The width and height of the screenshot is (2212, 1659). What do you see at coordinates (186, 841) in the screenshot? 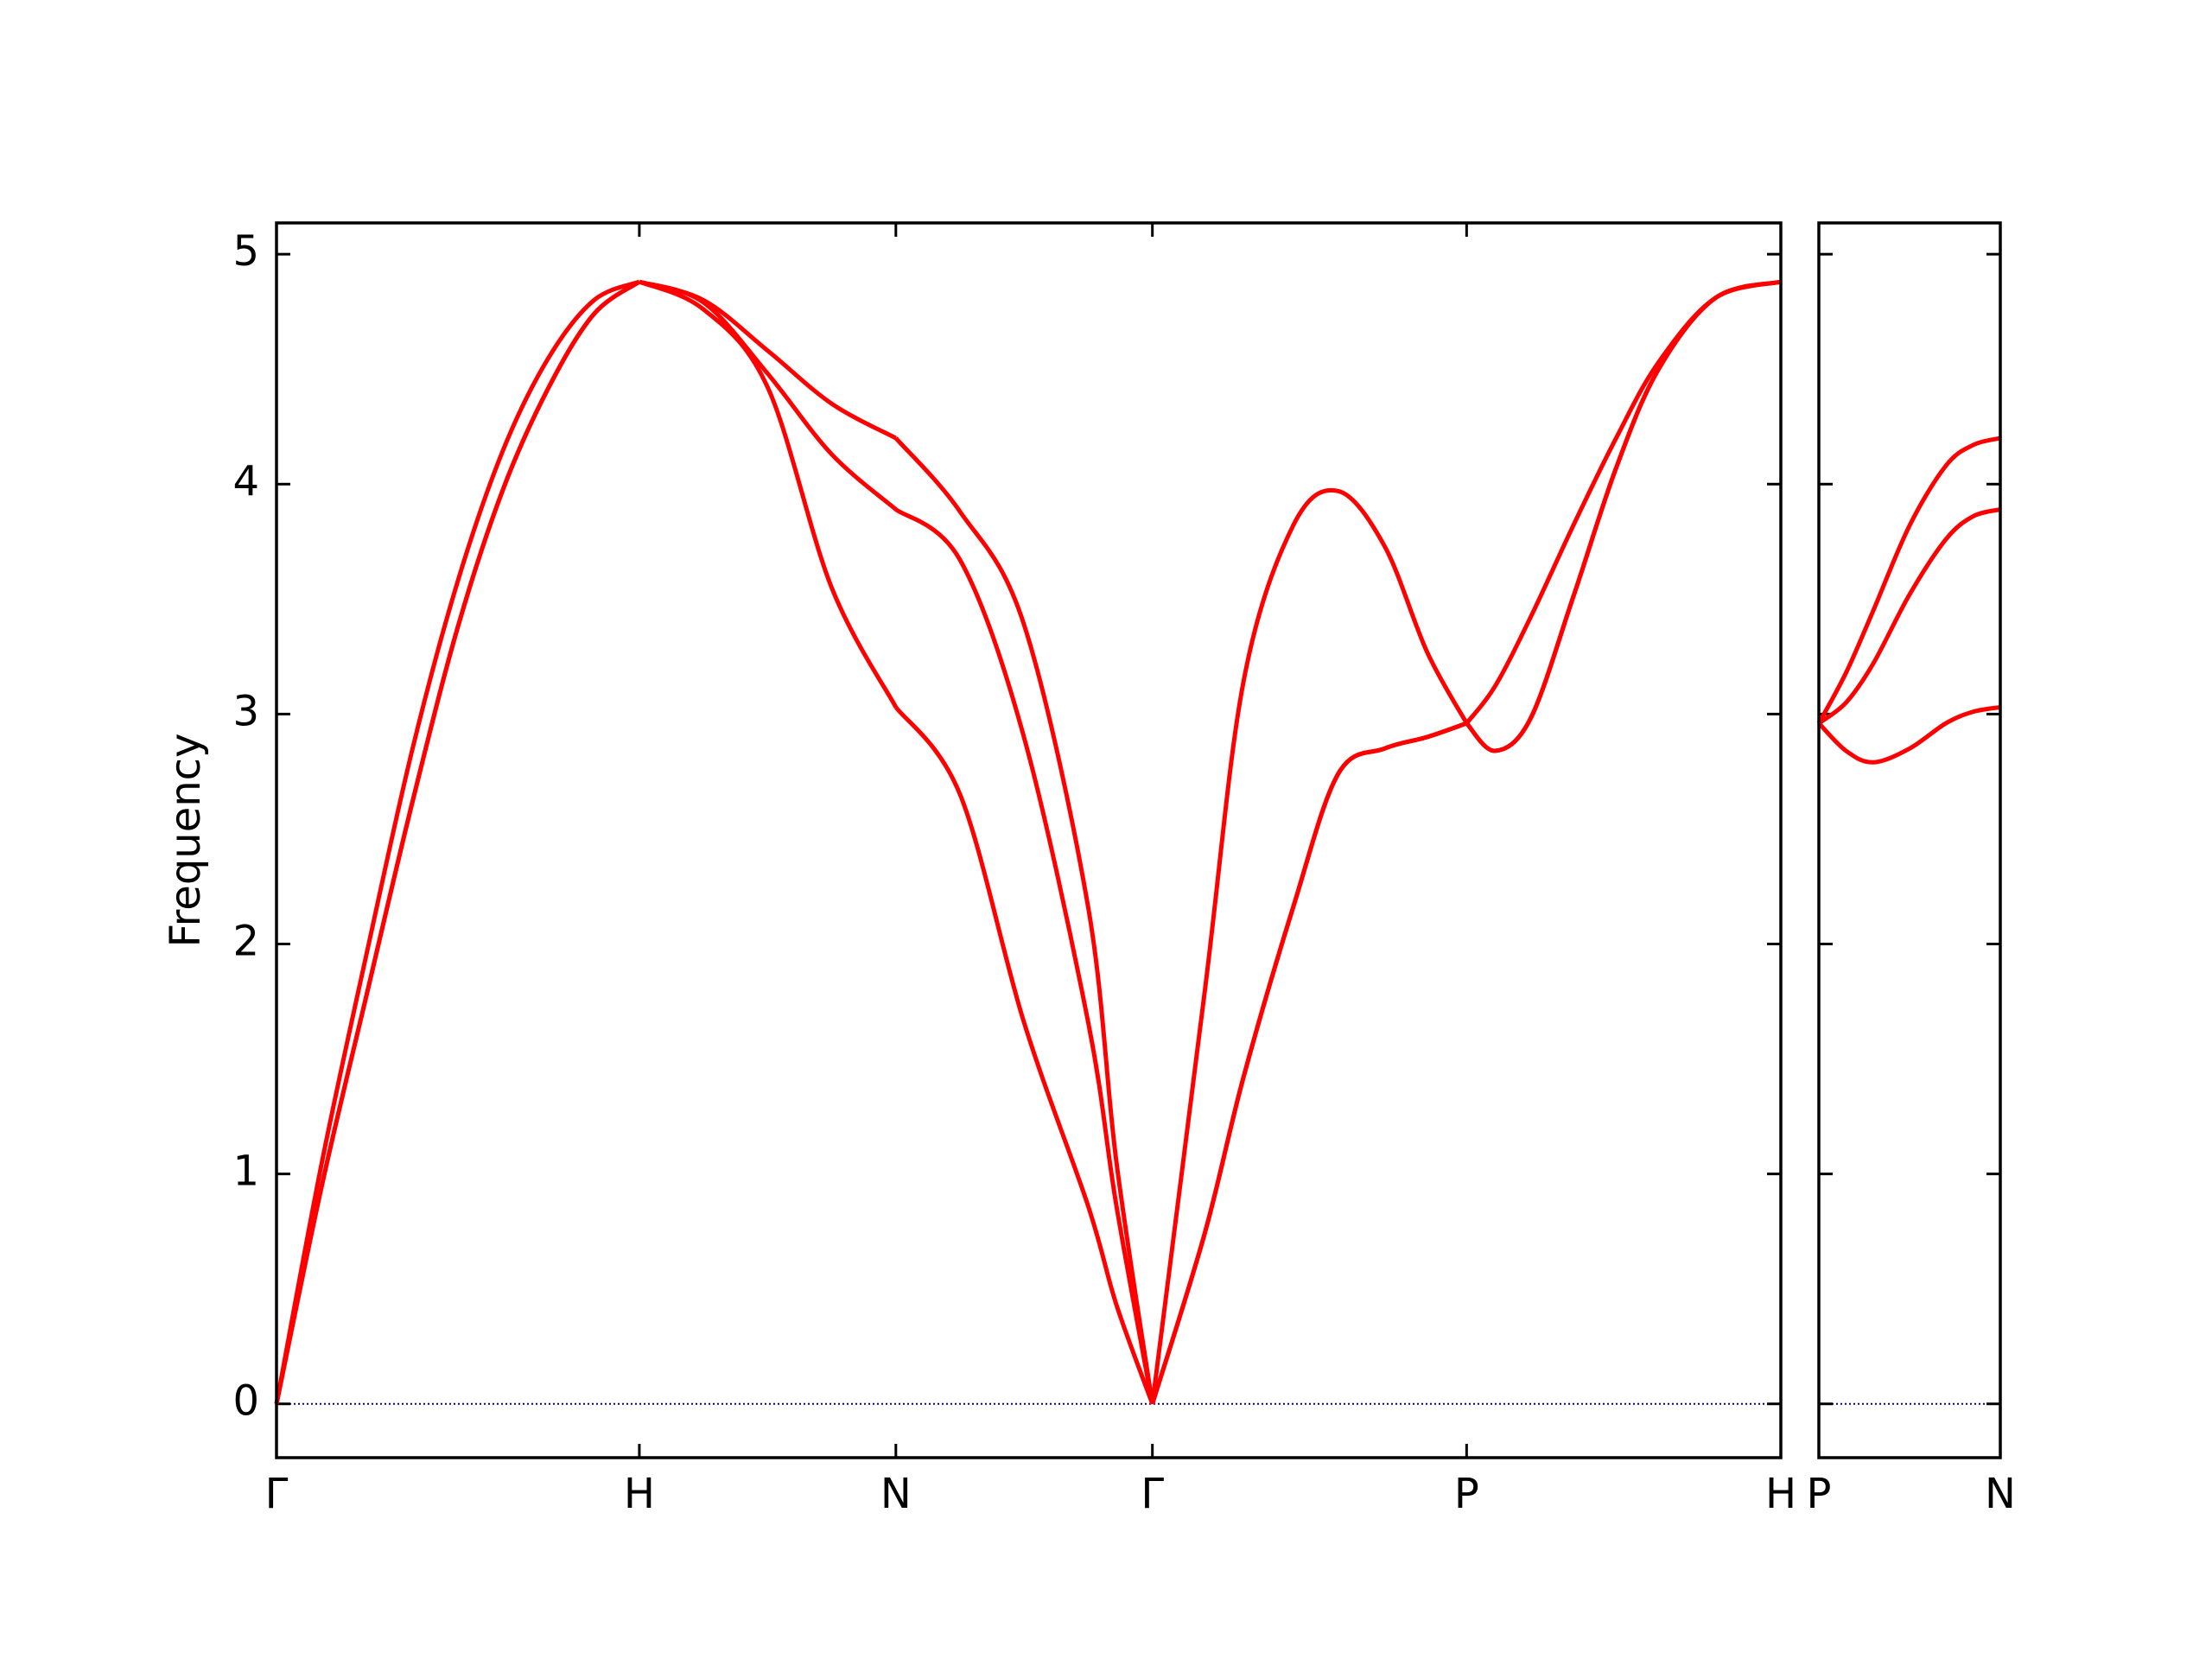
I see `y-axis-label: Frequency` at bounding box center [186, 841].